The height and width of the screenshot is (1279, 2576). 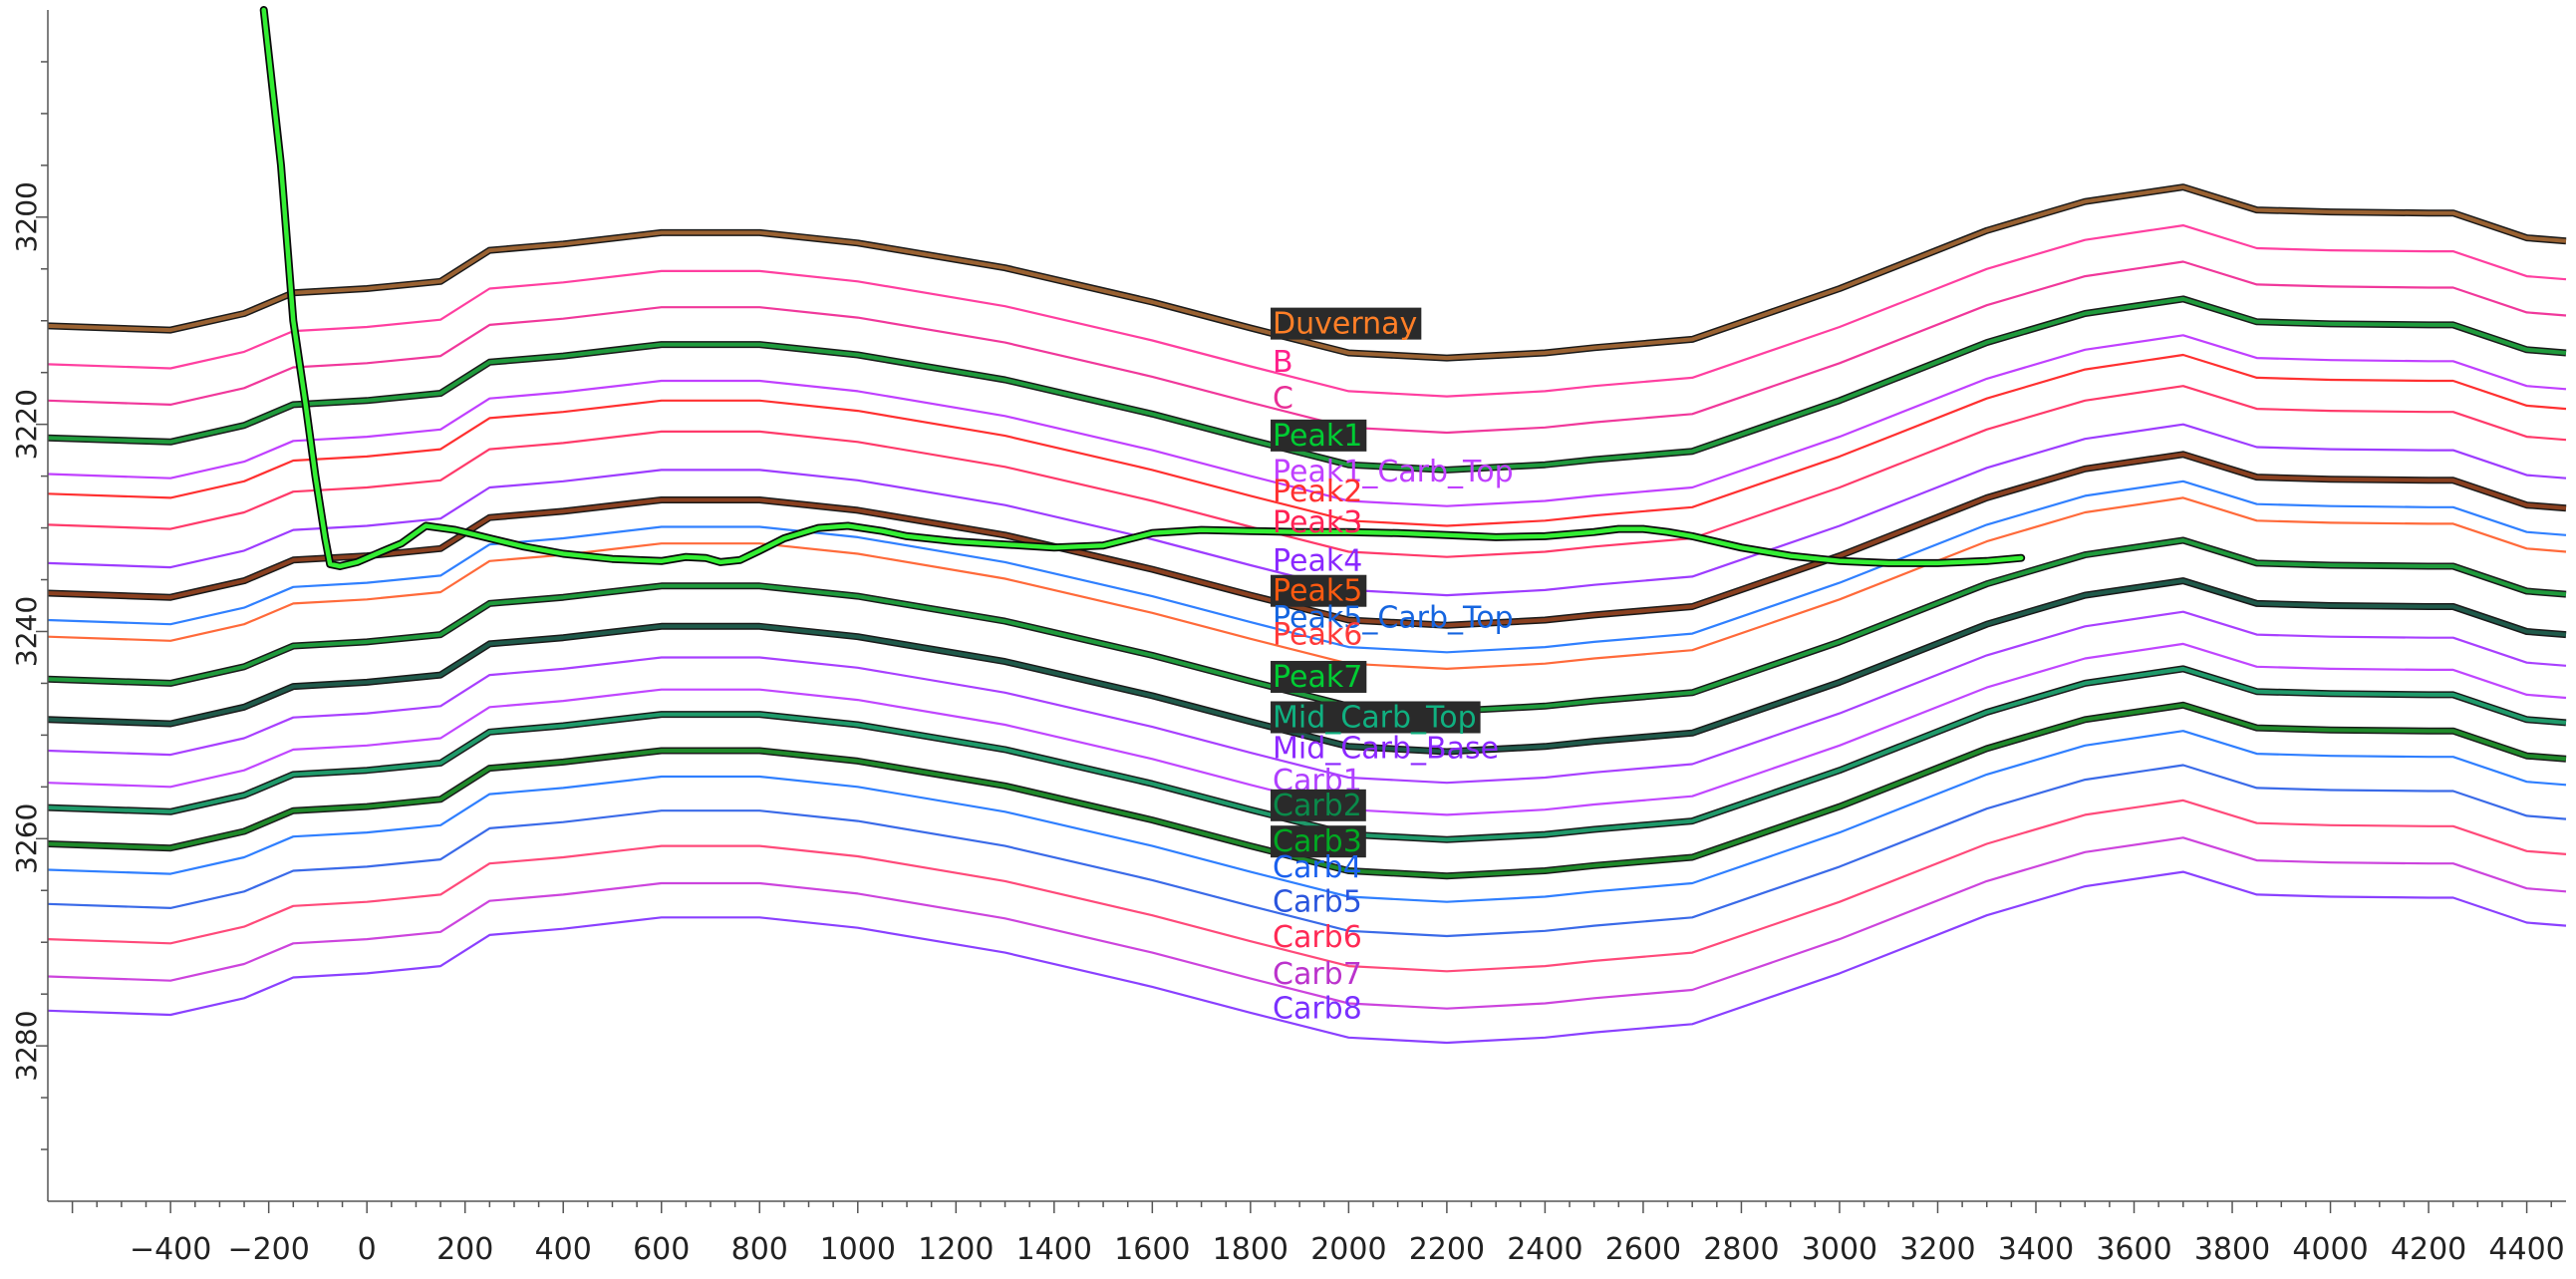 I want to click on horizon-line-carb6, so click(x=1307, y=886).